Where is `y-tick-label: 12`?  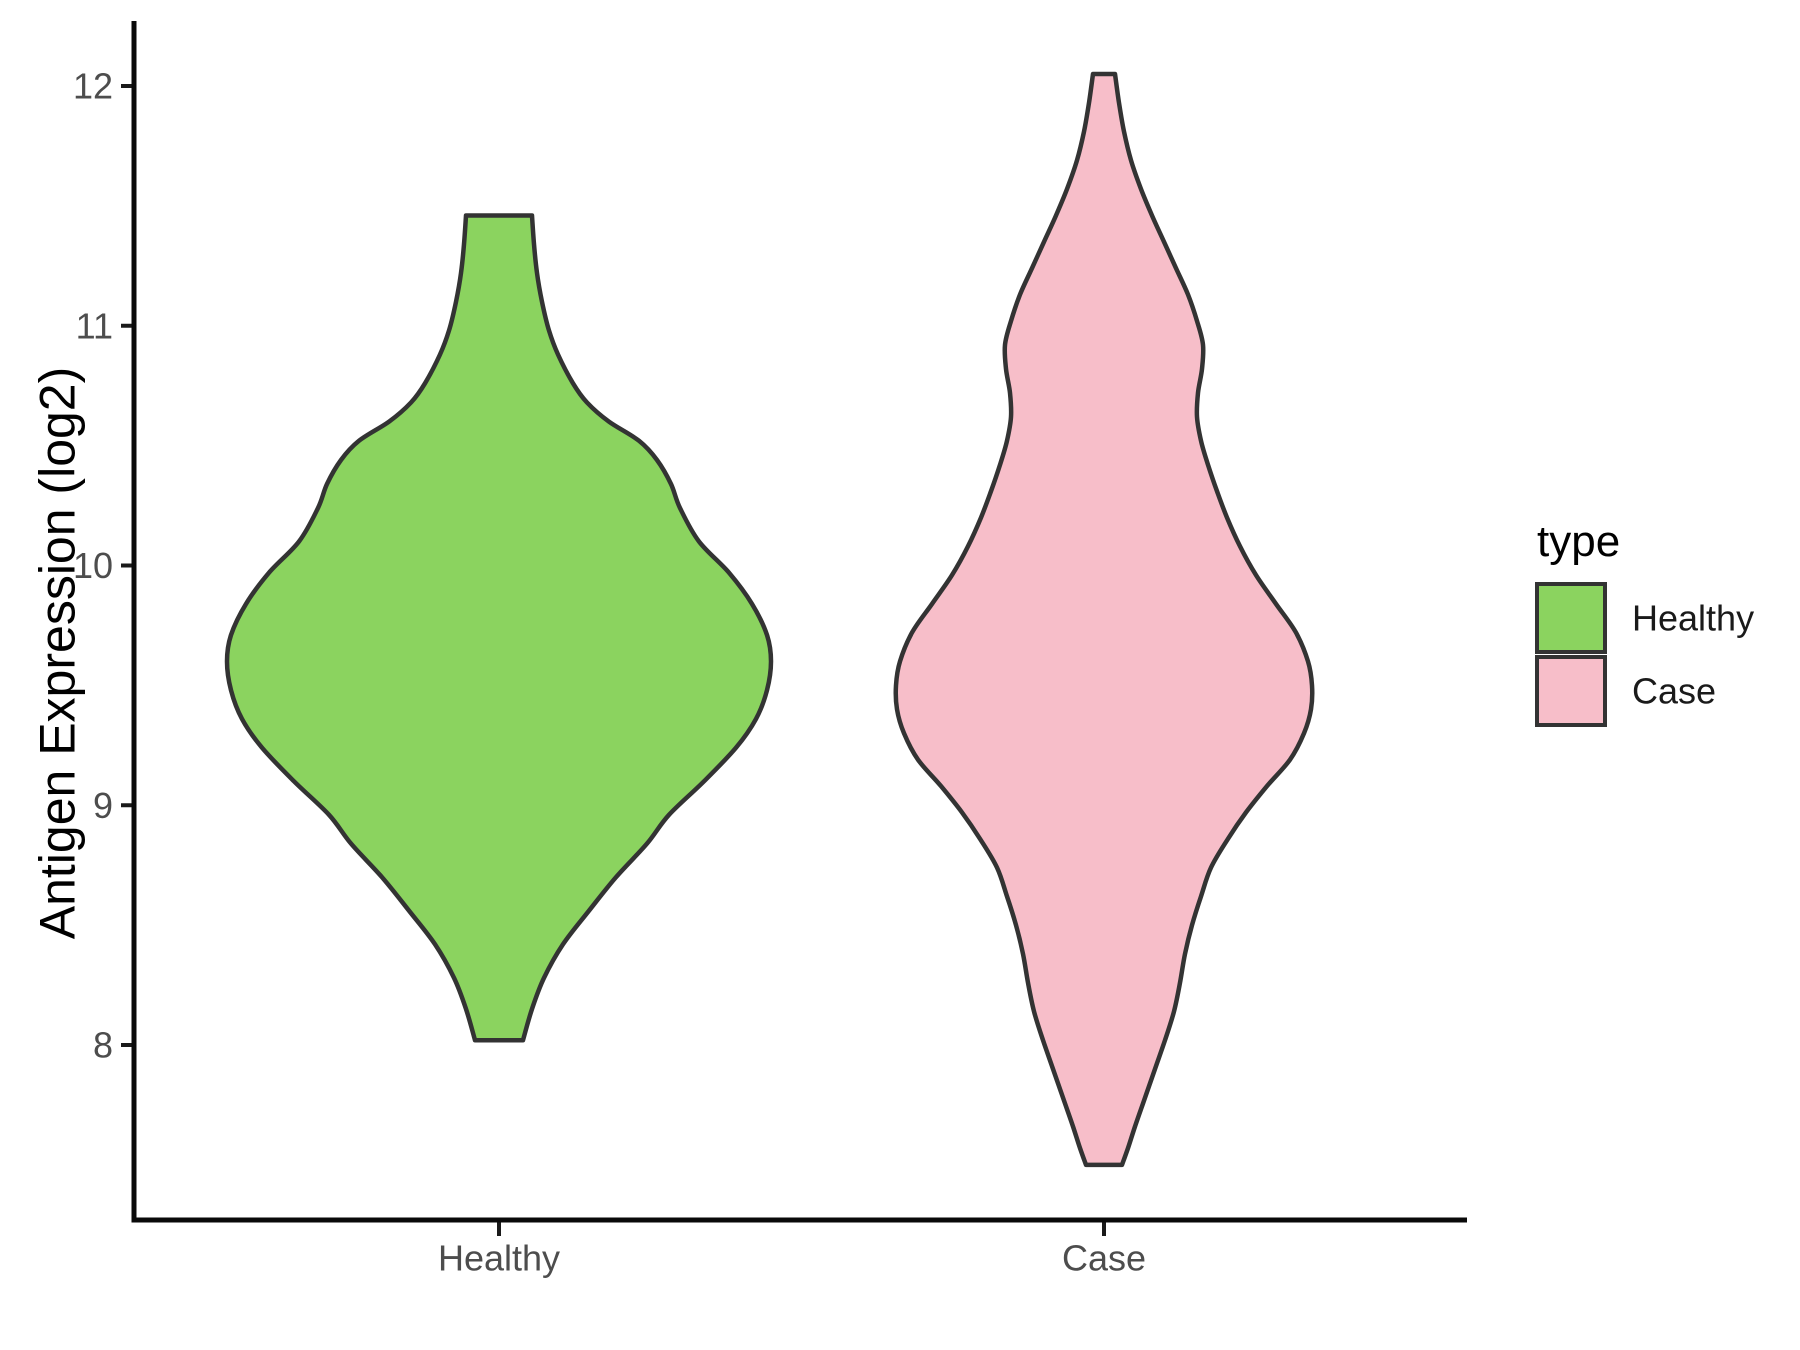
y-tick-label: 12 is located at coordinates (93, 86).